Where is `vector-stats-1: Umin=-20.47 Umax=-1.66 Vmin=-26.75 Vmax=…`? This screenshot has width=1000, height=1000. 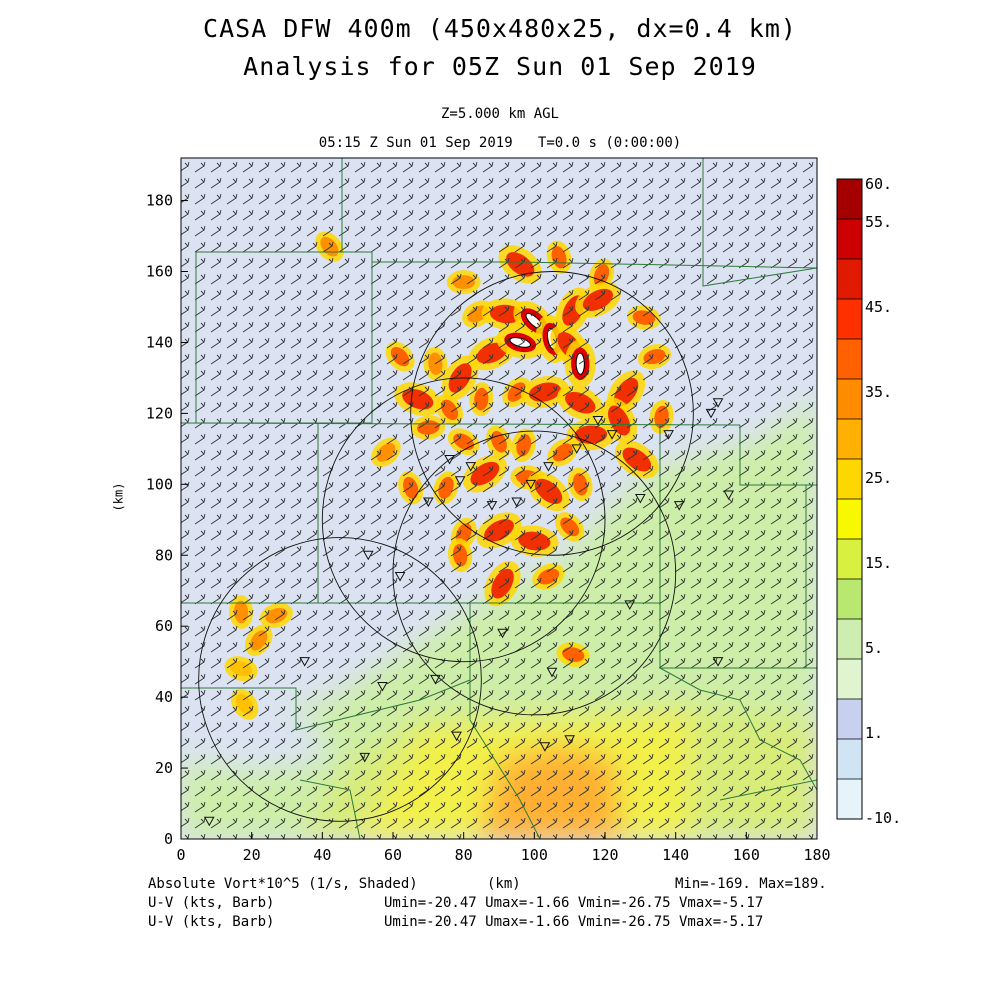
vector-stats-1: Umin=-20.47 Umax=-1.66 Vmin=-26.75 Vmax=… is located at coordinates (574, 903).